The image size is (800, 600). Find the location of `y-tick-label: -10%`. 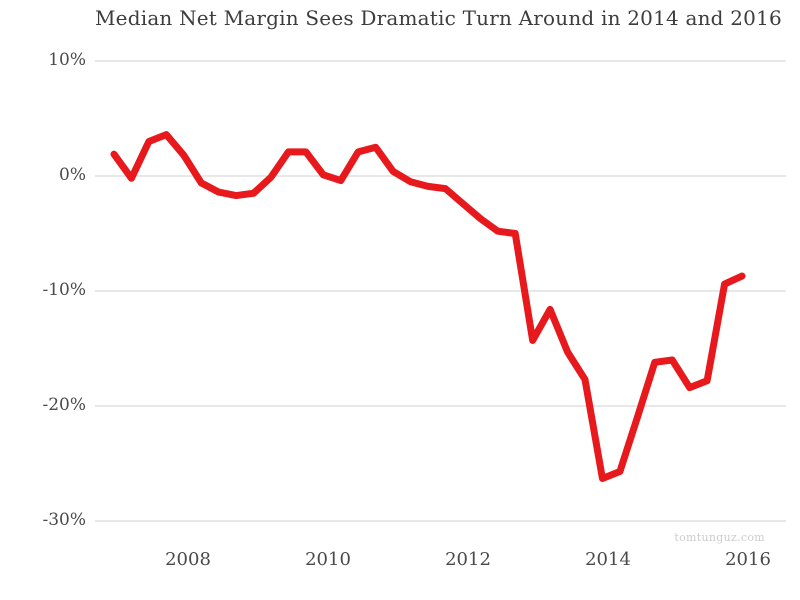

y-tick-label: -10% is located at coordinates (64, 290).